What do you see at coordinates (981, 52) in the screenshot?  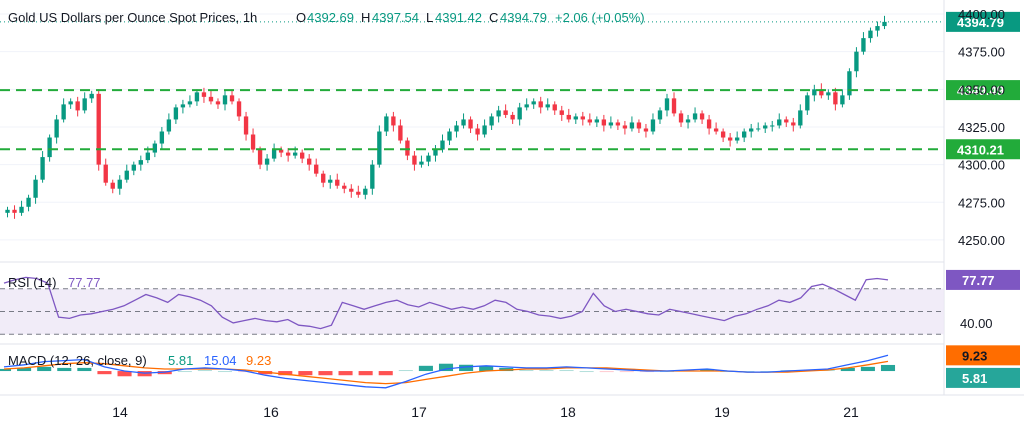 I see `price-tick-label: 4375.00` at bounding box center [981, 52].